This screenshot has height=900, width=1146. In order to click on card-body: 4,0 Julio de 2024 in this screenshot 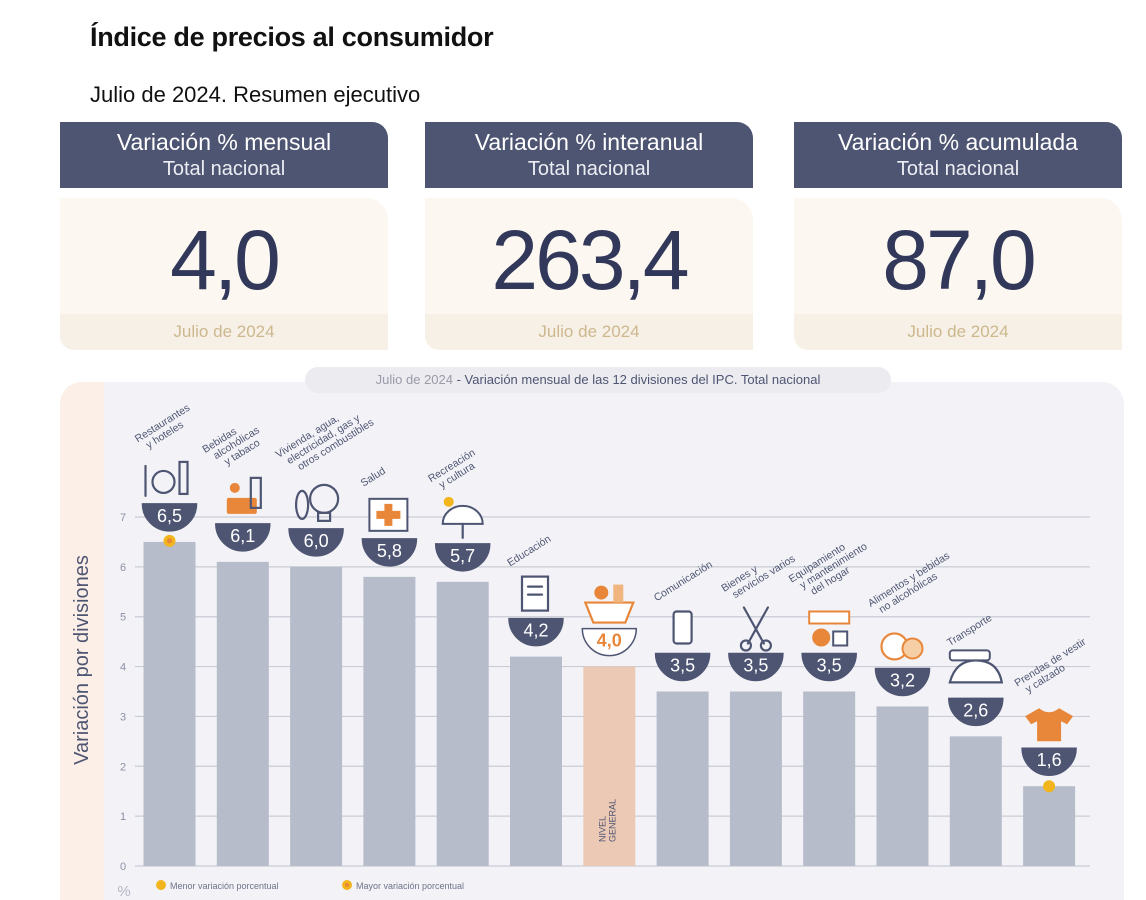, I will do `click(224, 274)`.